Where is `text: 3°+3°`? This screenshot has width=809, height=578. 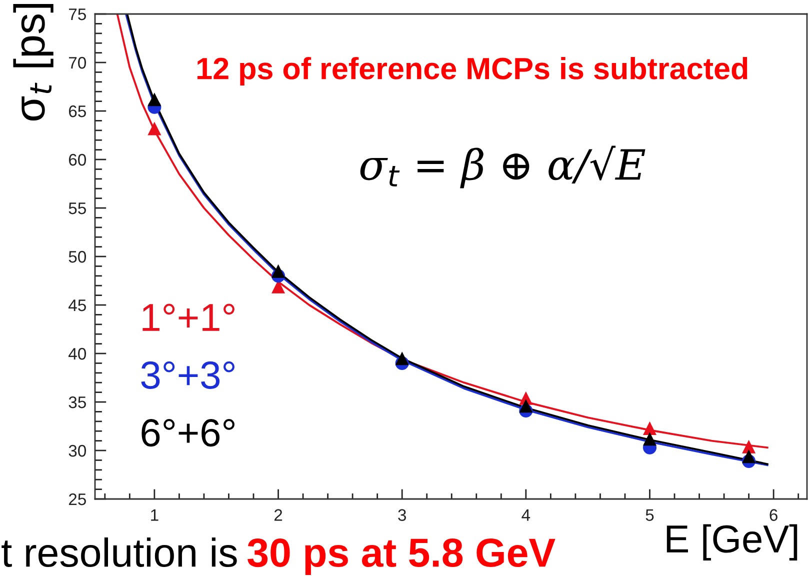
text: 3°+3° is located at coordinates (187, 375).